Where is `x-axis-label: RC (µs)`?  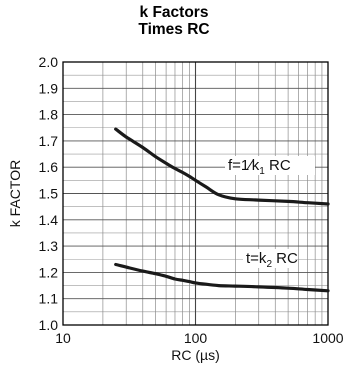 x-axis-label: RC (µs) is located at coordinates (195, 355).